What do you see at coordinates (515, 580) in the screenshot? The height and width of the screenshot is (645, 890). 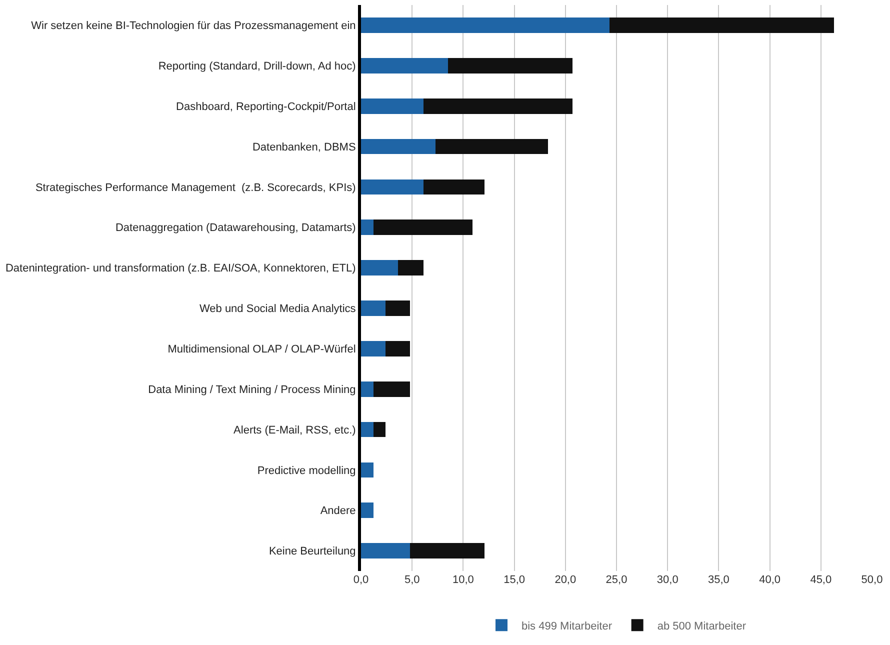 I see `x-tick-label: 15,0` at bounding box center [515, 580].